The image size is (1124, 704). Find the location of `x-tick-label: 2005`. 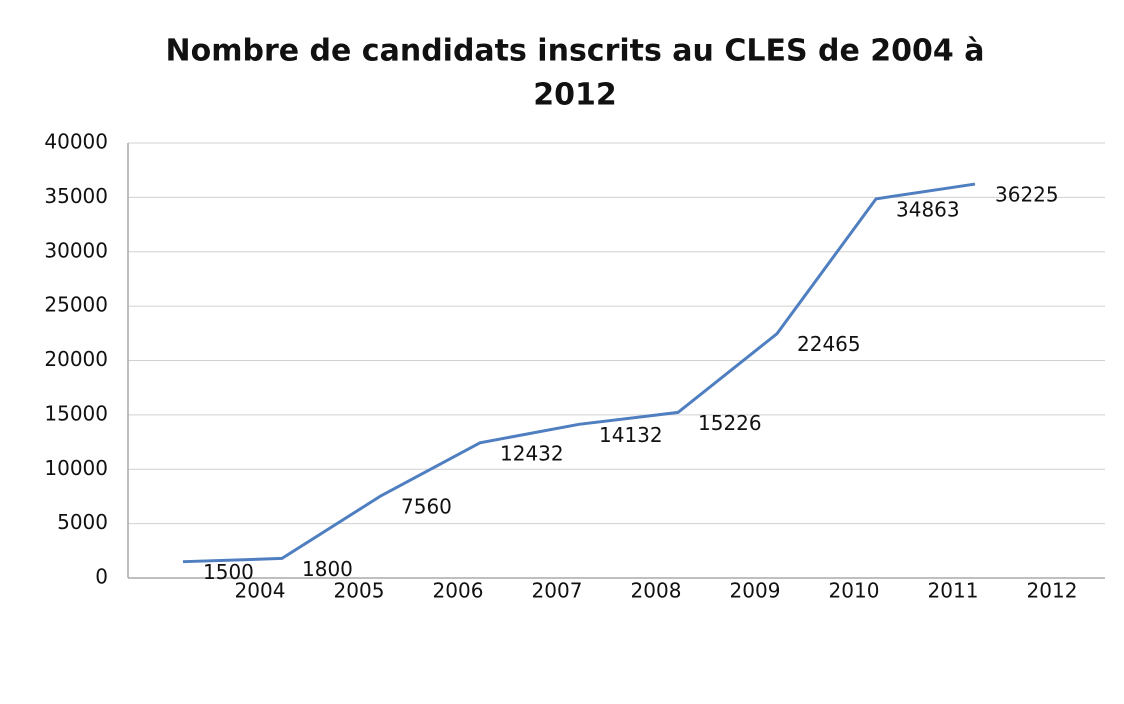

x-tick-label: 2005 is located at coordinates (359, 591).